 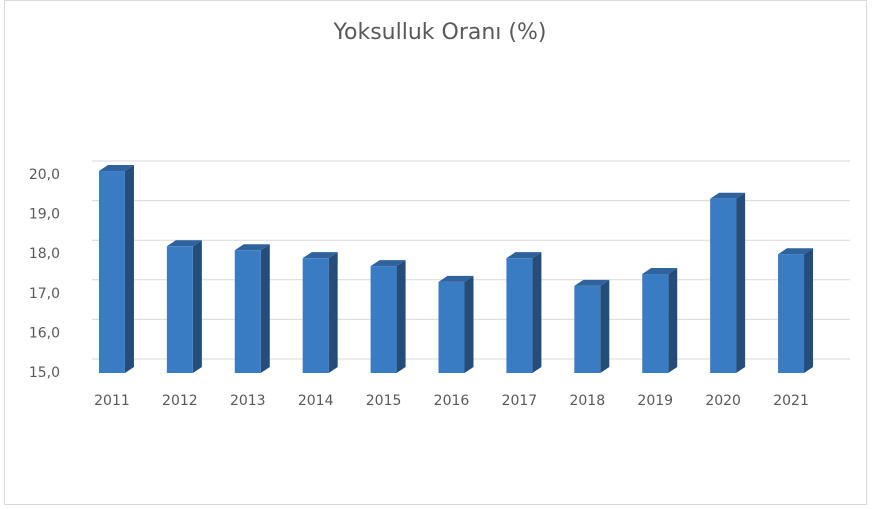 I want to click on x-tick-label: 2015, so click(x=384, y=401).